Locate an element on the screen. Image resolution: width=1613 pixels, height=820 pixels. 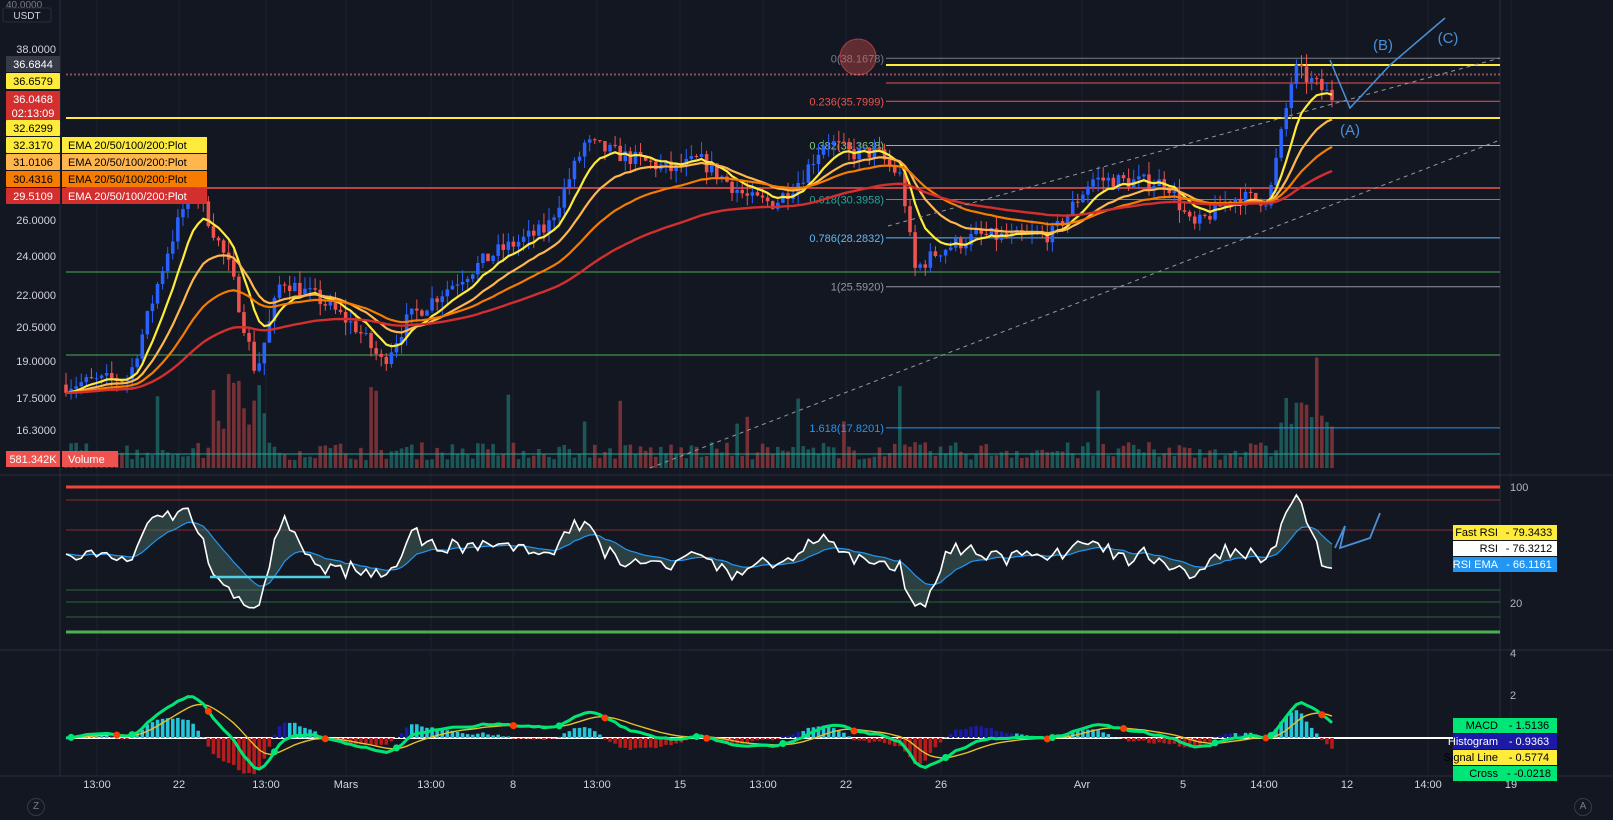
rsi-badge-label: RSI EMA is located at coordinates (1476, 565).